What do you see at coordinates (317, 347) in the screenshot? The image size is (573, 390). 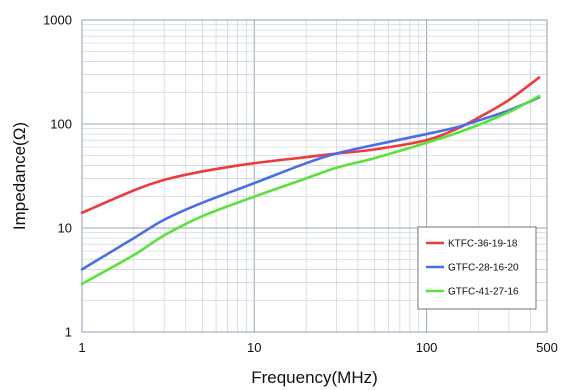 I see `x-tick-labels: 1 10 100 500` at bounding box center [317, 347].